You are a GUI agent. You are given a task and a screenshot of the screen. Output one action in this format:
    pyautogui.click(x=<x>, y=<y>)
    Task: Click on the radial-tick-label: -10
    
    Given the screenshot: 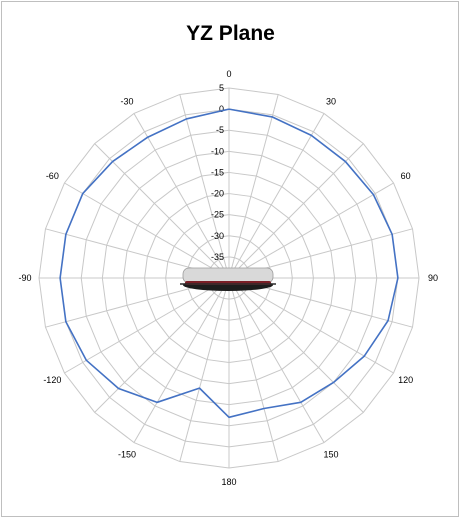 What is the action you would take?
    pyautogui.click(x=217, y=151)
    